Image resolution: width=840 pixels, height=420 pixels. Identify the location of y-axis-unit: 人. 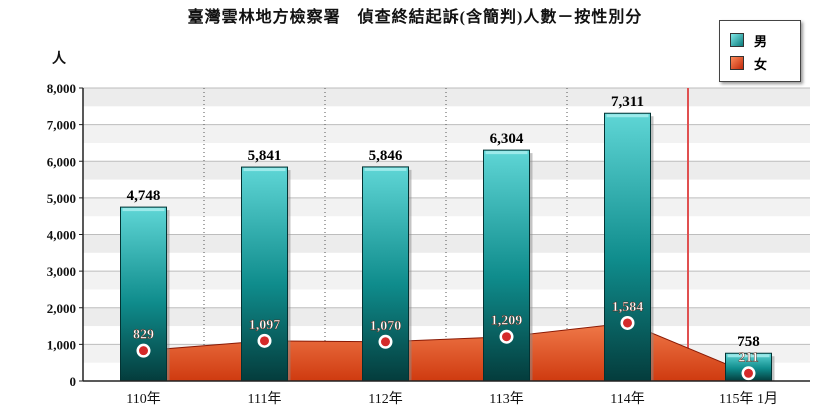
(59, 59).